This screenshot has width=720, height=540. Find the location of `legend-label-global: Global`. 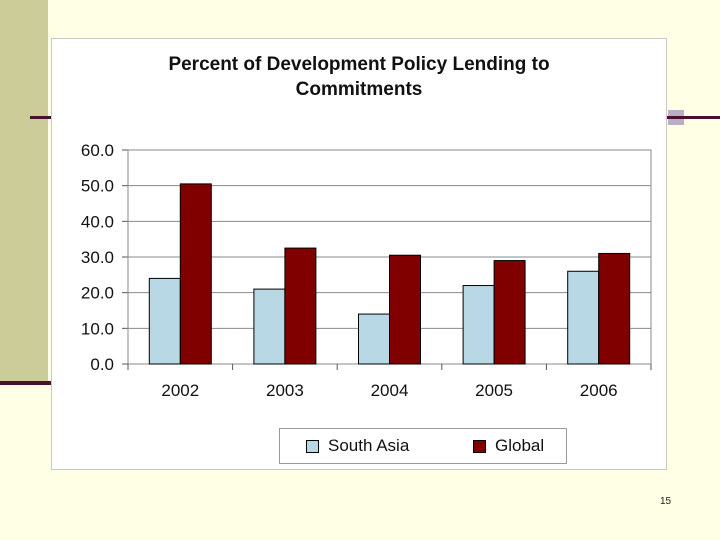

legend-label-global: Global is located at coordinates (520, 445).